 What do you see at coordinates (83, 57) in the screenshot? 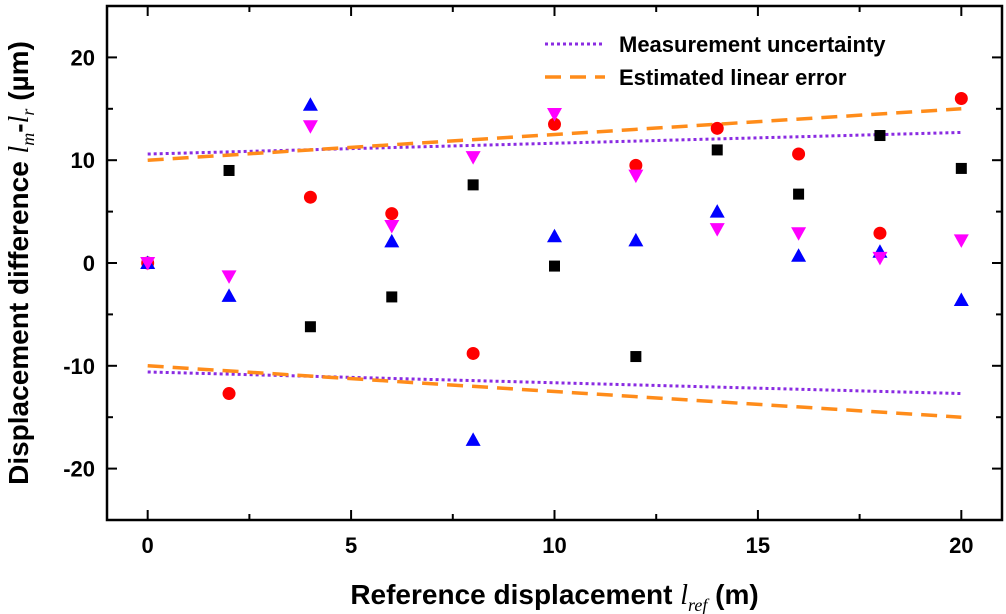
I see `y-tick-label: 20` at bounding box center [83, 57].